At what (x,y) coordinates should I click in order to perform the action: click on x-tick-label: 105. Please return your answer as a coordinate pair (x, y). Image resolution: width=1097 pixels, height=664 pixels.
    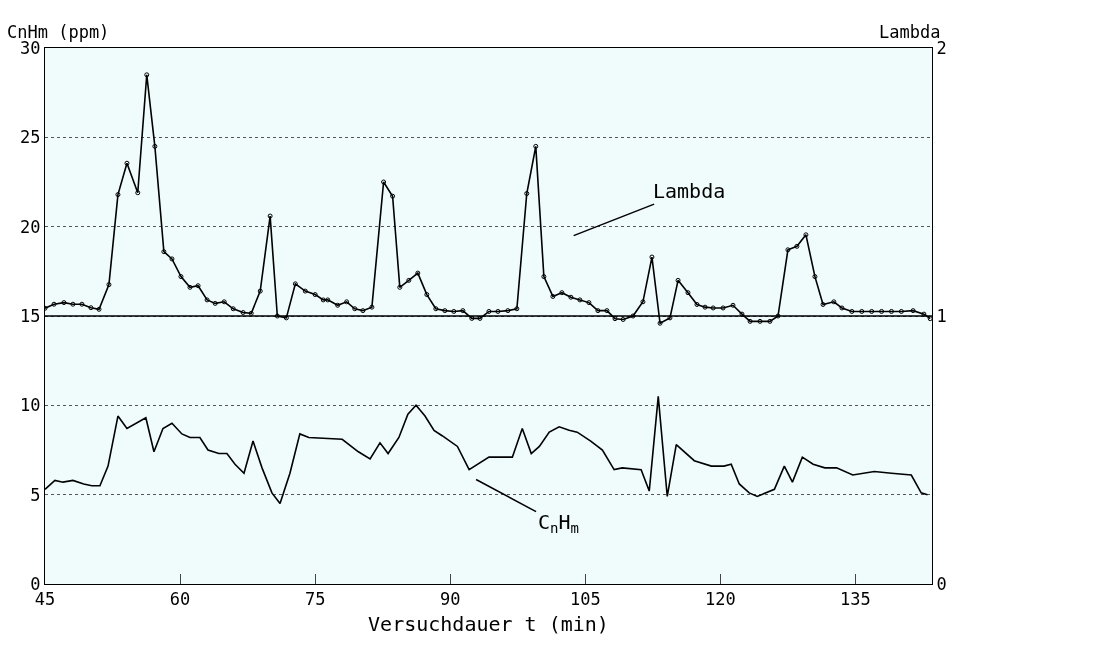
    Looking at the image, I should click on (585, 599).